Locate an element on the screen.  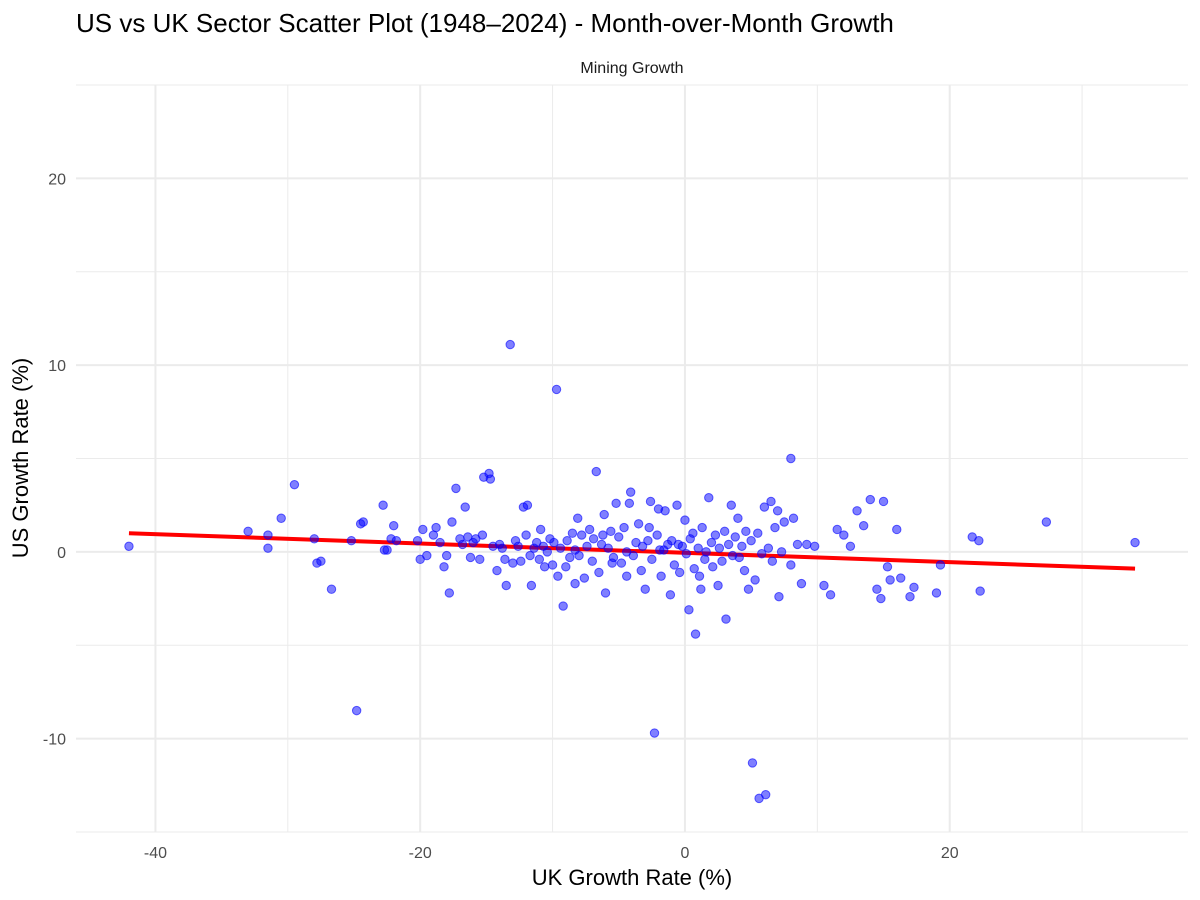
y-axis-label: US Growth Rate (%) is located at coordinates (20, 458).